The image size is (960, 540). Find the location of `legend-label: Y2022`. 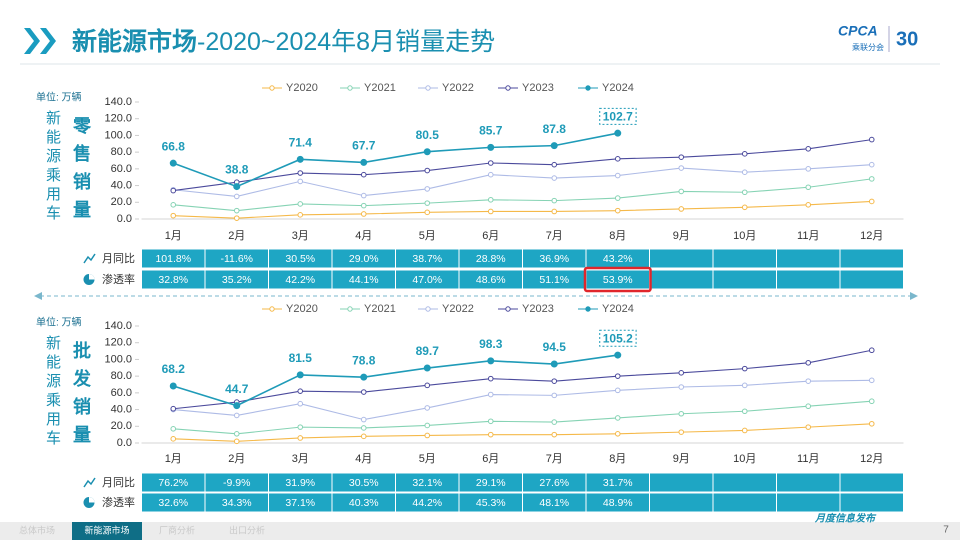

legend-label: Y2022 is located at coordinates (458, 309).